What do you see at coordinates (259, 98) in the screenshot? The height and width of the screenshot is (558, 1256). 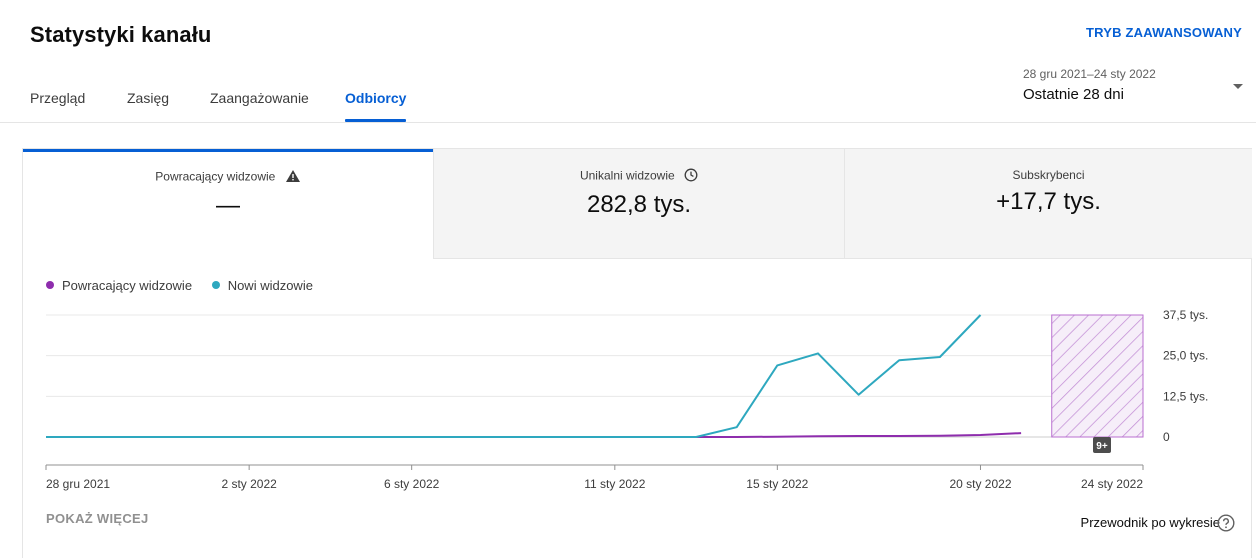 I see `tab-engagement: Zaangażowanie` at bounding box center [259, 98].